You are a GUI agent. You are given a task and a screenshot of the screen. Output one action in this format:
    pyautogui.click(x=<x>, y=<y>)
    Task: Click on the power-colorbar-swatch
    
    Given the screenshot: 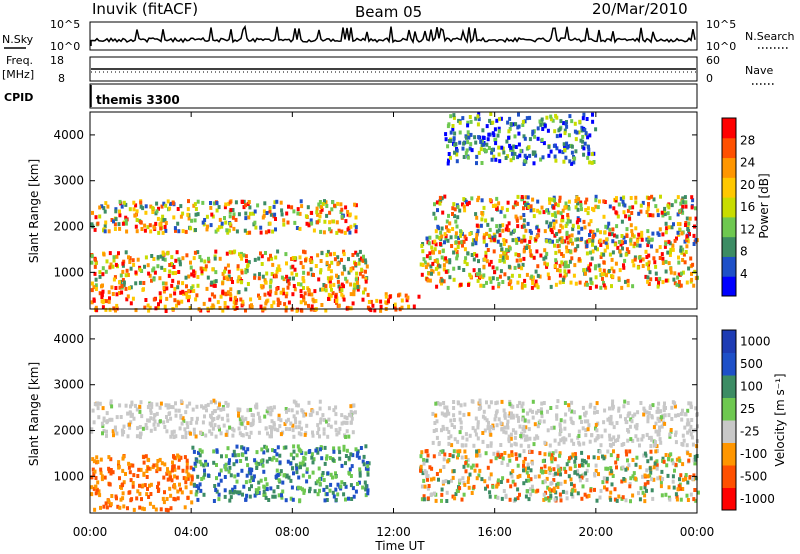 What is the action you would take?
    pyautogui.click(x=729, y=187)
    